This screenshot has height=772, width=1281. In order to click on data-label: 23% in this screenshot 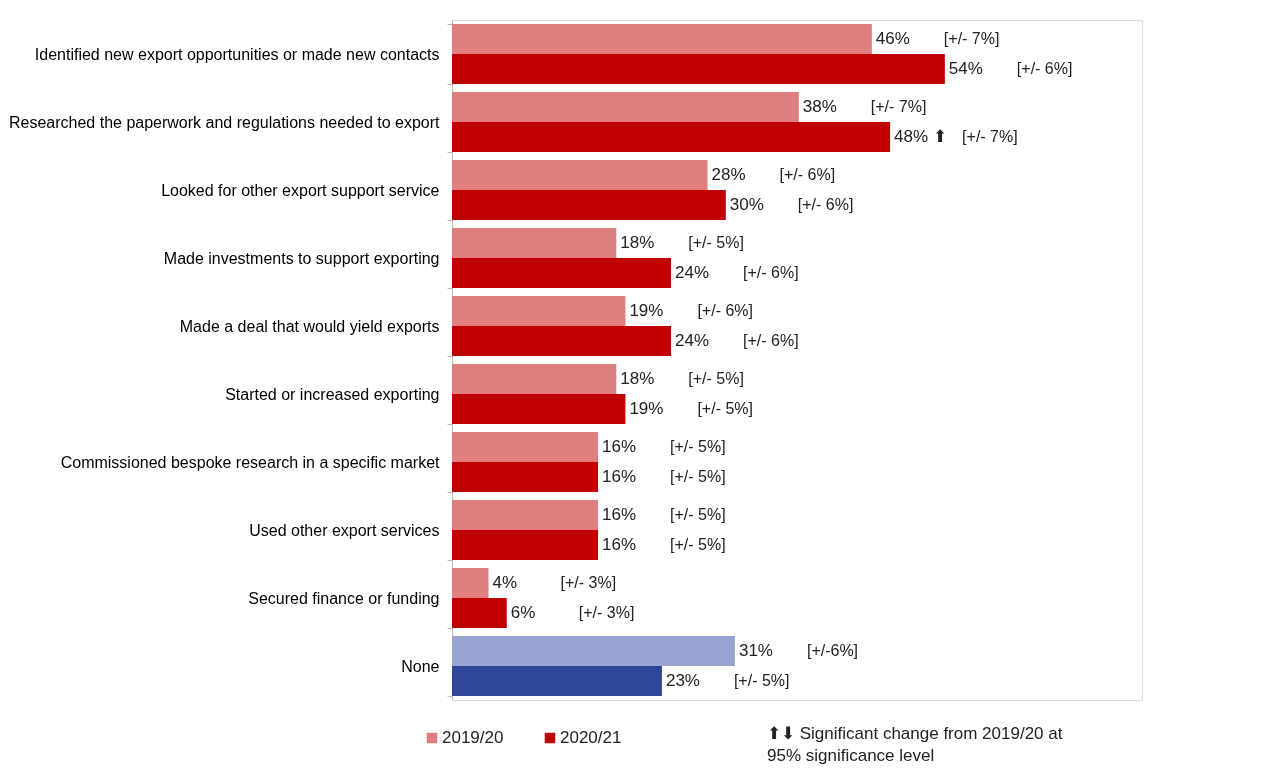, I will do `click(682, 680)`.